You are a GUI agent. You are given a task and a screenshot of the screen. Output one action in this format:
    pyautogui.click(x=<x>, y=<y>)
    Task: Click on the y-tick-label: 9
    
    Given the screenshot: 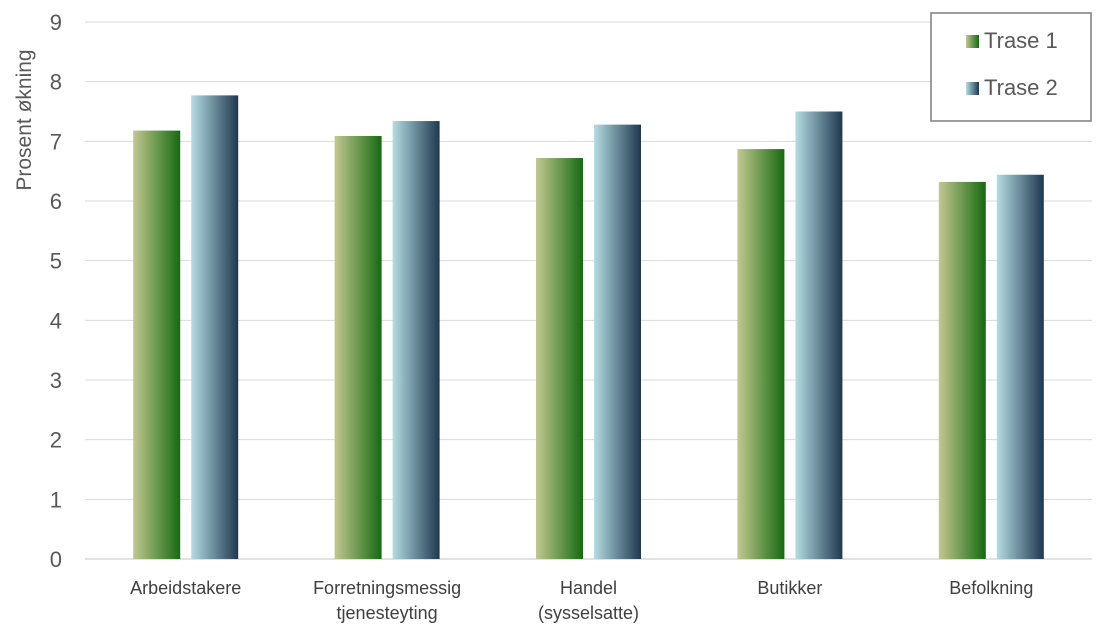 What is the action you would take?
    pyautogui.click(x=56, y=22)
    